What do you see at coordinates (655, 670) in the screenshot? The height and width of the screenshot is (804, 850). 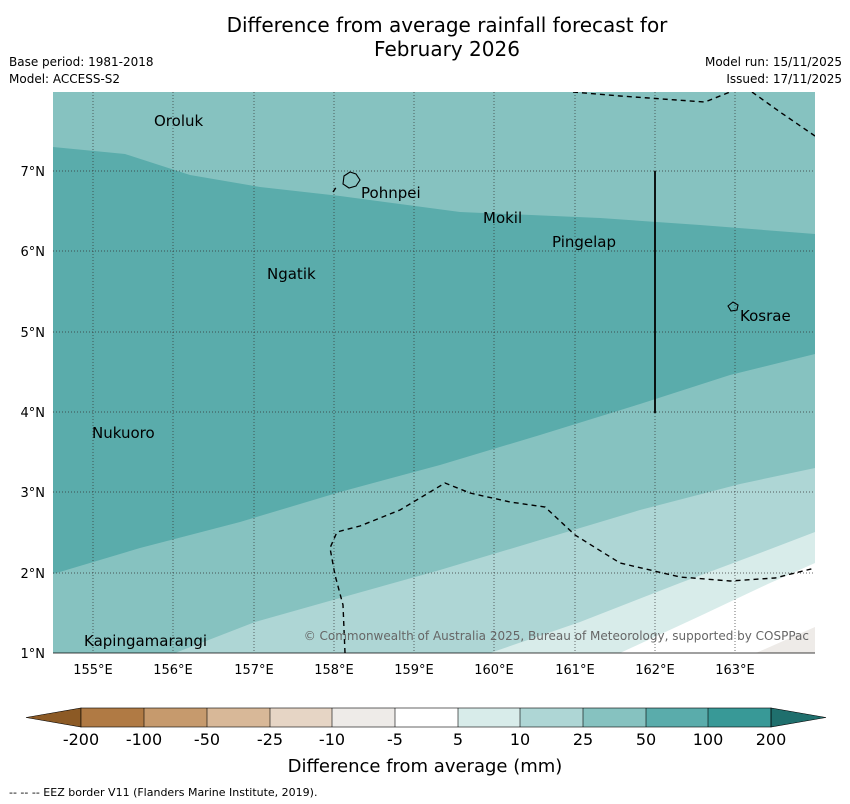 I see `lon-tick: 162°E` at bounding box center [655, 670].